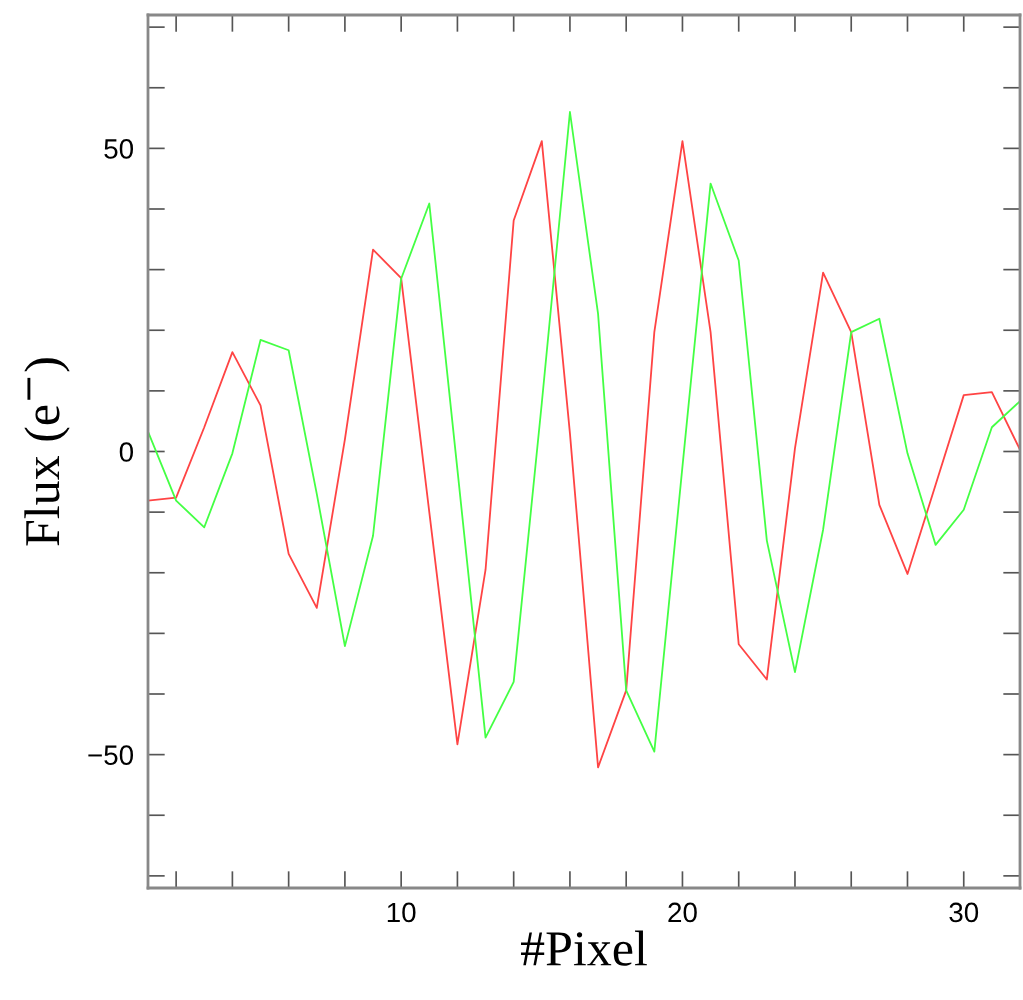 The height and width of the screenshot is (1000, 1023). Describe the element at coordinates (401, 912) in the screenshot. I see `x-tick-label: 10` at that location.